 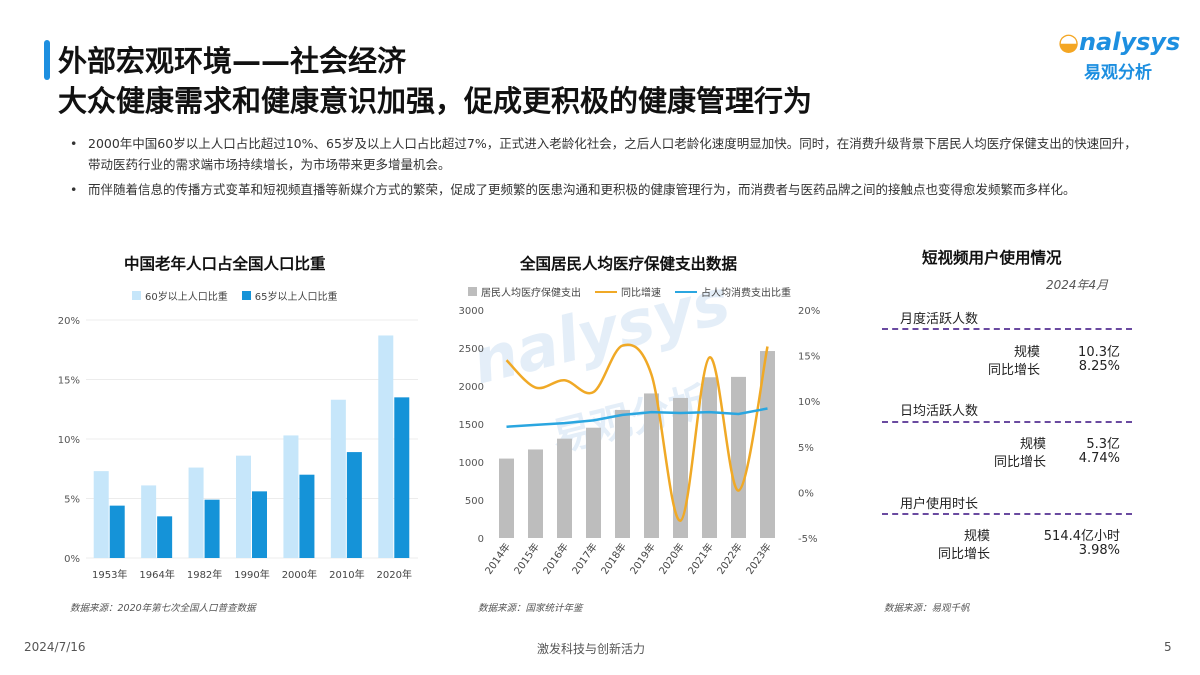 What do you see at coordinates (939, 319) in the screenshot?
I see `section-title-mau: 月度活跃人数` at bounding box center [939, 319].